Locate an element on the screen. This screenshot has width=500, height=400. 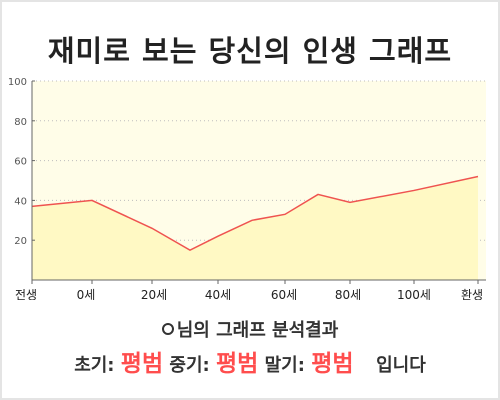
name-placeholder-circle-icon is located at coordinates (167, 329).